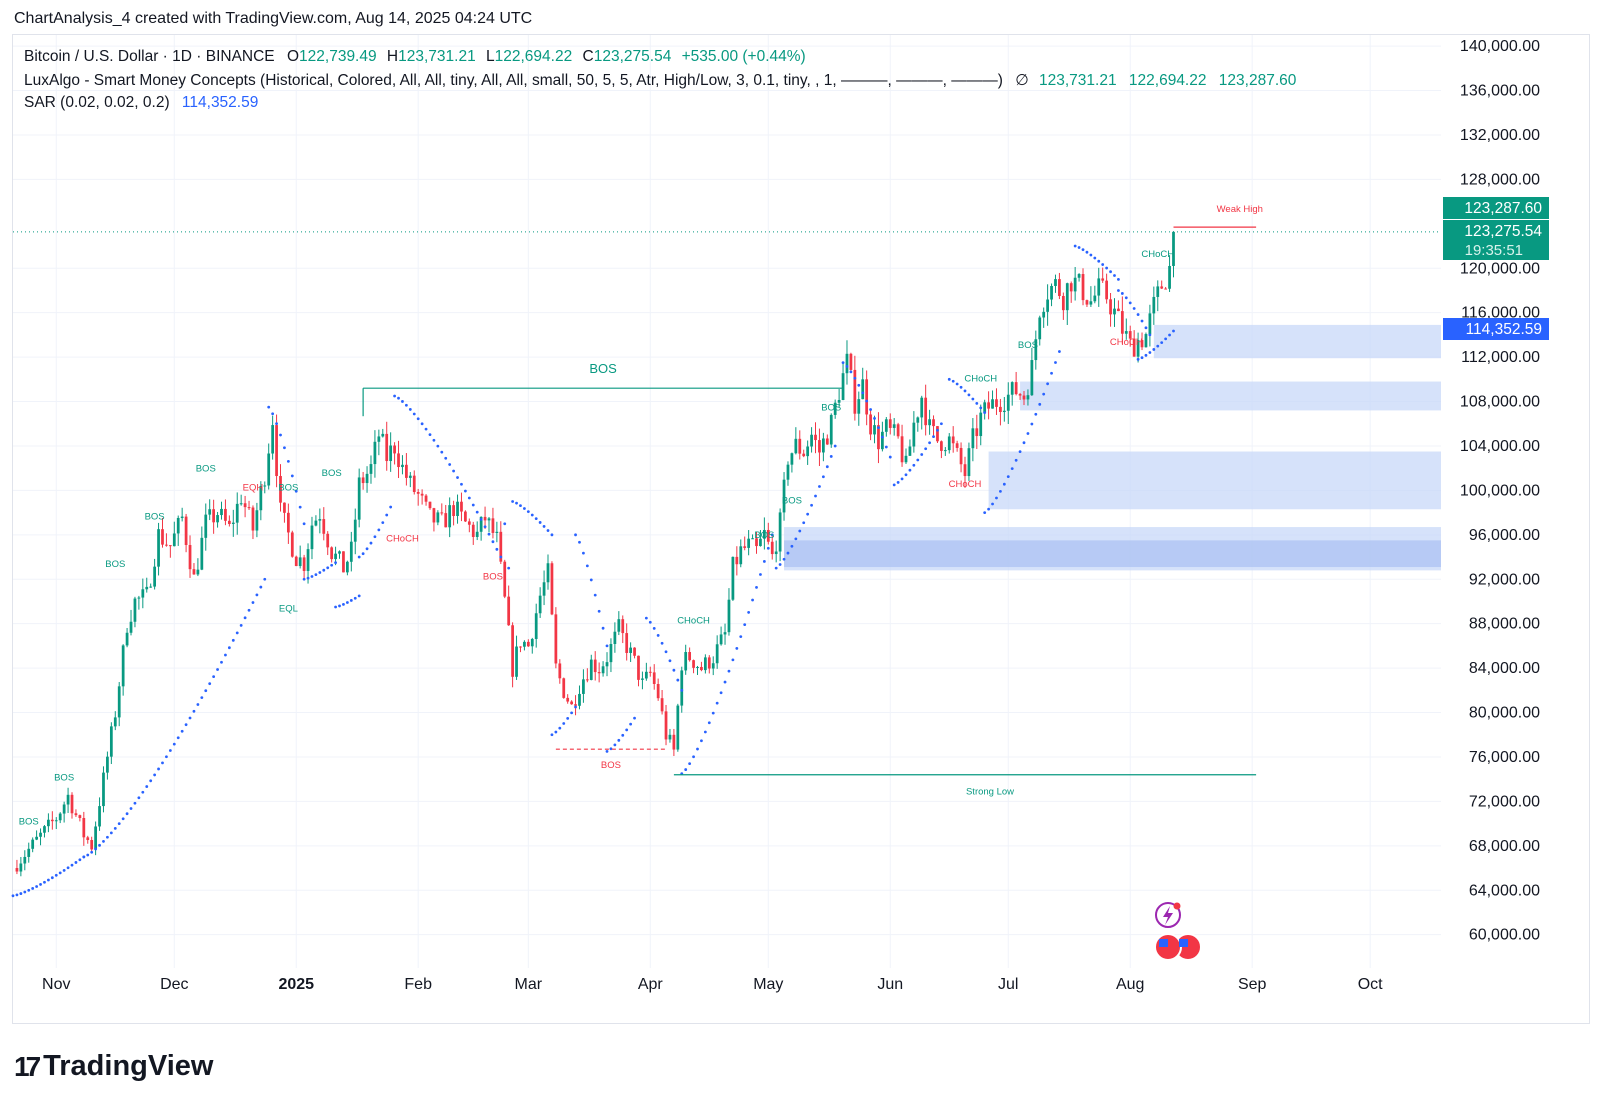 Image resolution: width=1600 pixels, height=1102 pixels. Describe the element at coordinates (1504, 535) in the screenshot. I see `y-tick-label: 96,000.00` at that location.